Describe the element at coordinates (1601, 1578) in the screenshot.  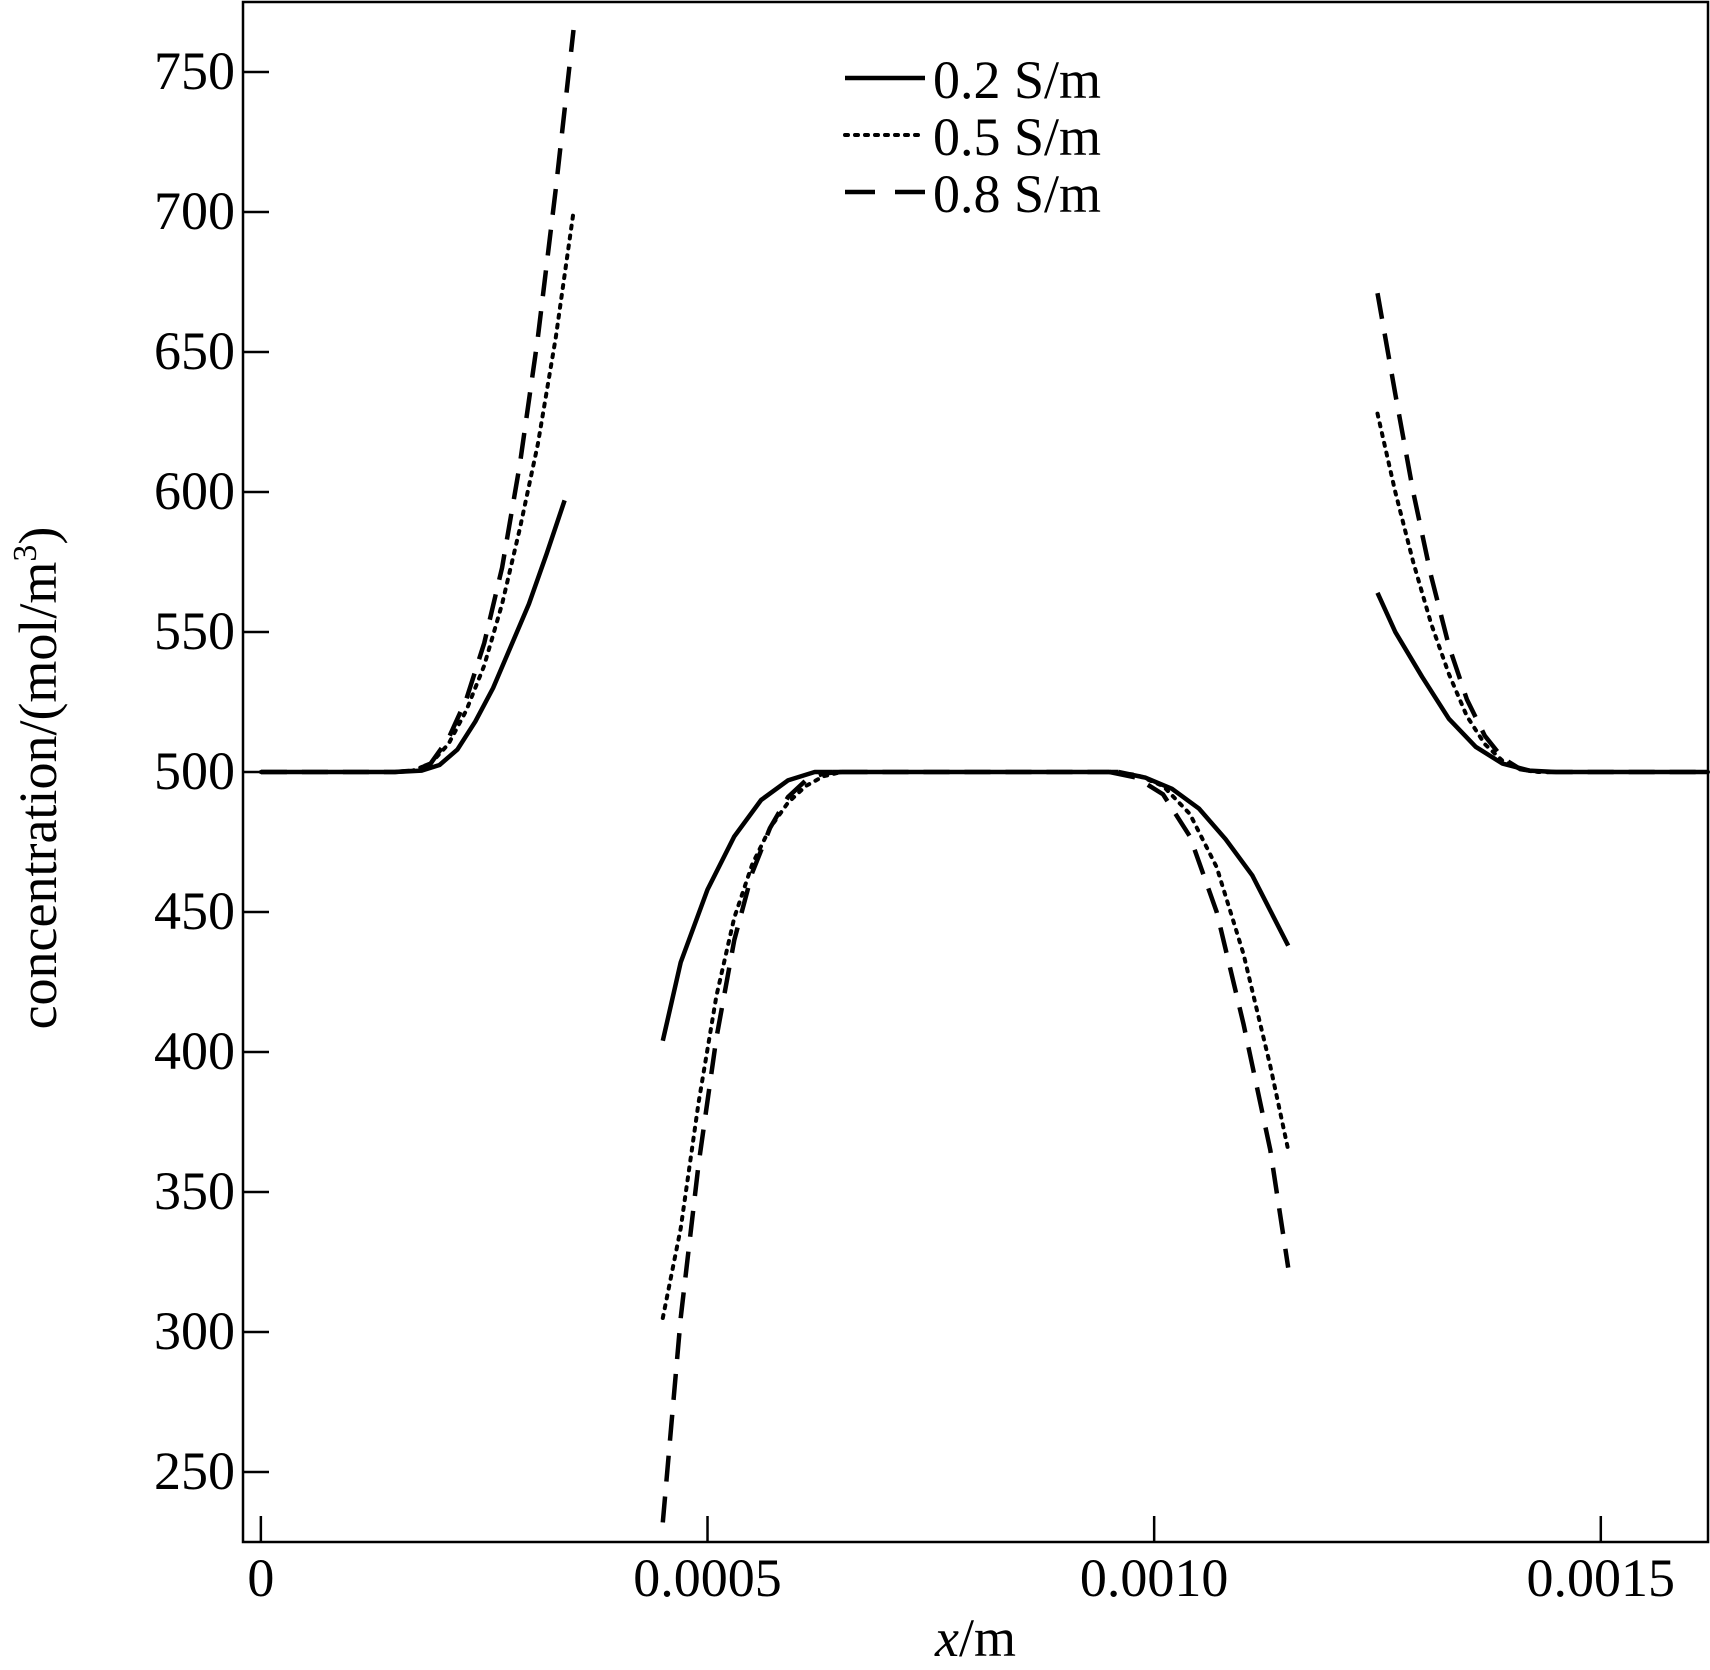
I see `x-tick-label: 0.0015` at that location.